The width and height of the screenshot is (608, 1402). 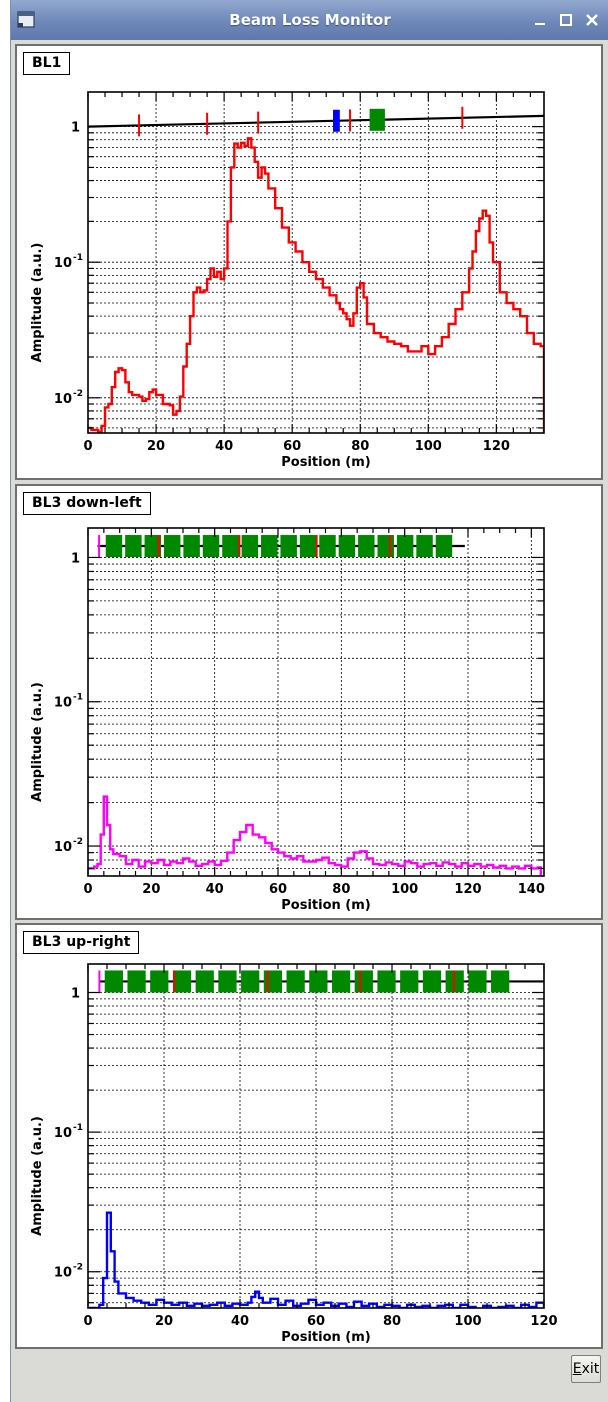 I want to click on maximize-icon, so click(x=566, y=20).